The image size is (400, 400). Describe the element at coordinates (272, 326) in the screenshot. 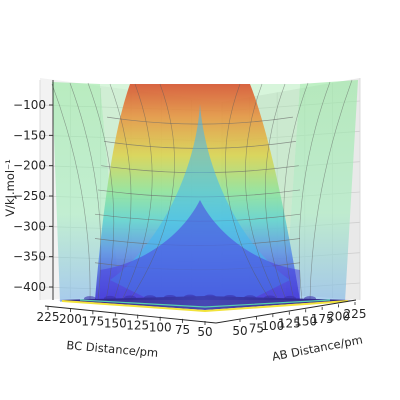

I see `x-tick-label: 100` at that location.